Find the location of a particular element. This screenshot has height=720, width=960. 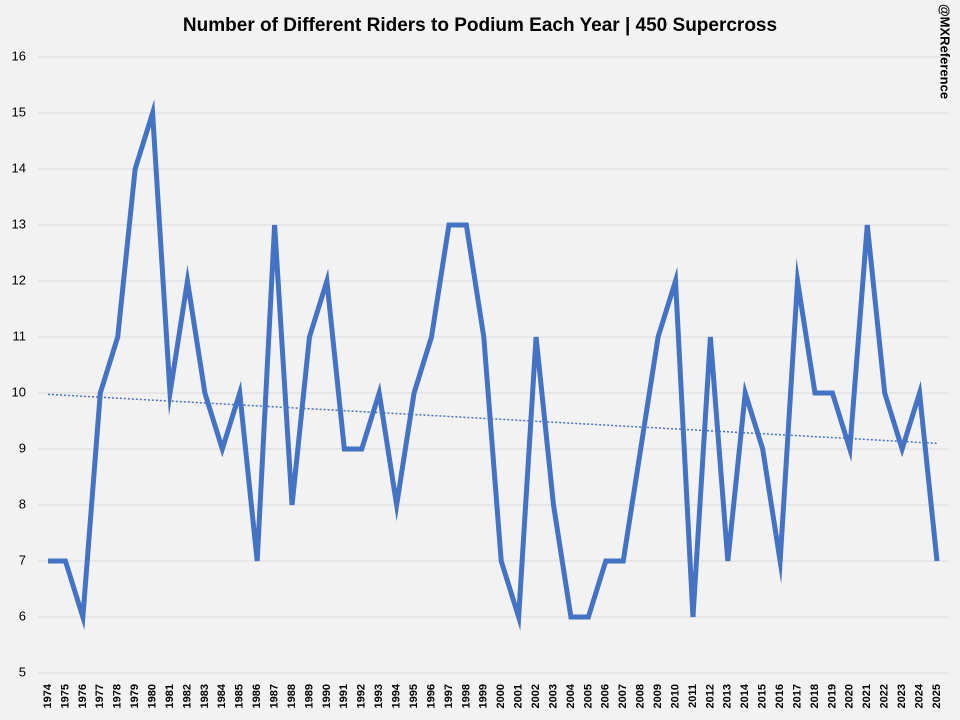

x-tick-label: 1992 is located at coordinates (362, 696).